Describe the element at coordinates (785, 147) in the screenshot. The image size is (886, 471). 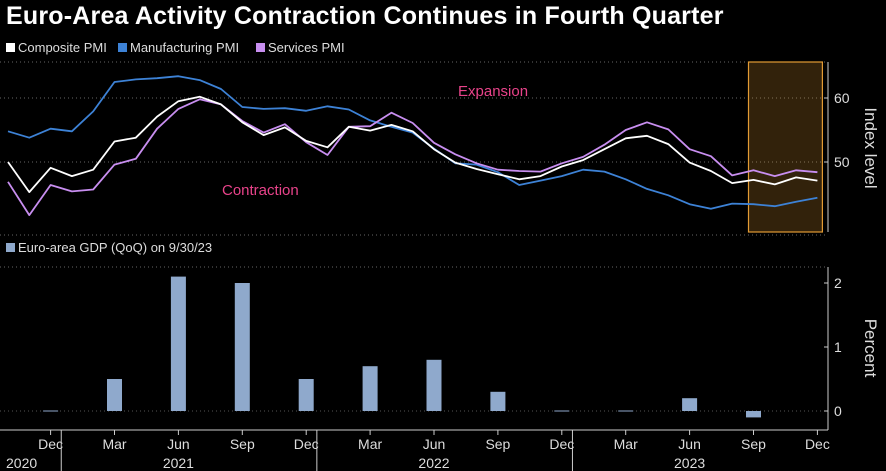
I see `highlight-band` at that location.